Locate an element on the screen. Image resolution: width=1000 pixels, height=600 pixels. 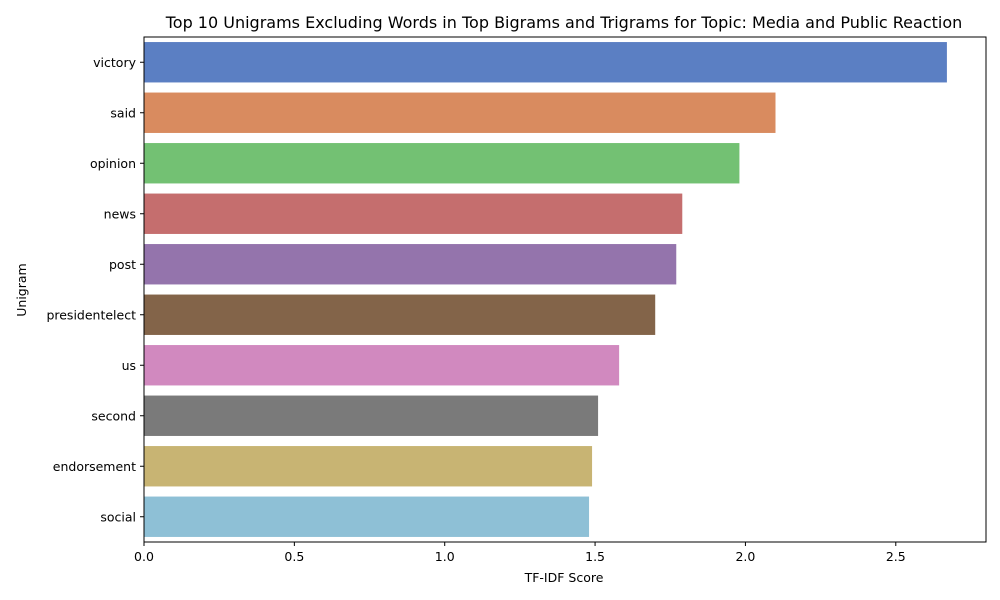
bar-presidentelect is located at coordinates (400, 314).